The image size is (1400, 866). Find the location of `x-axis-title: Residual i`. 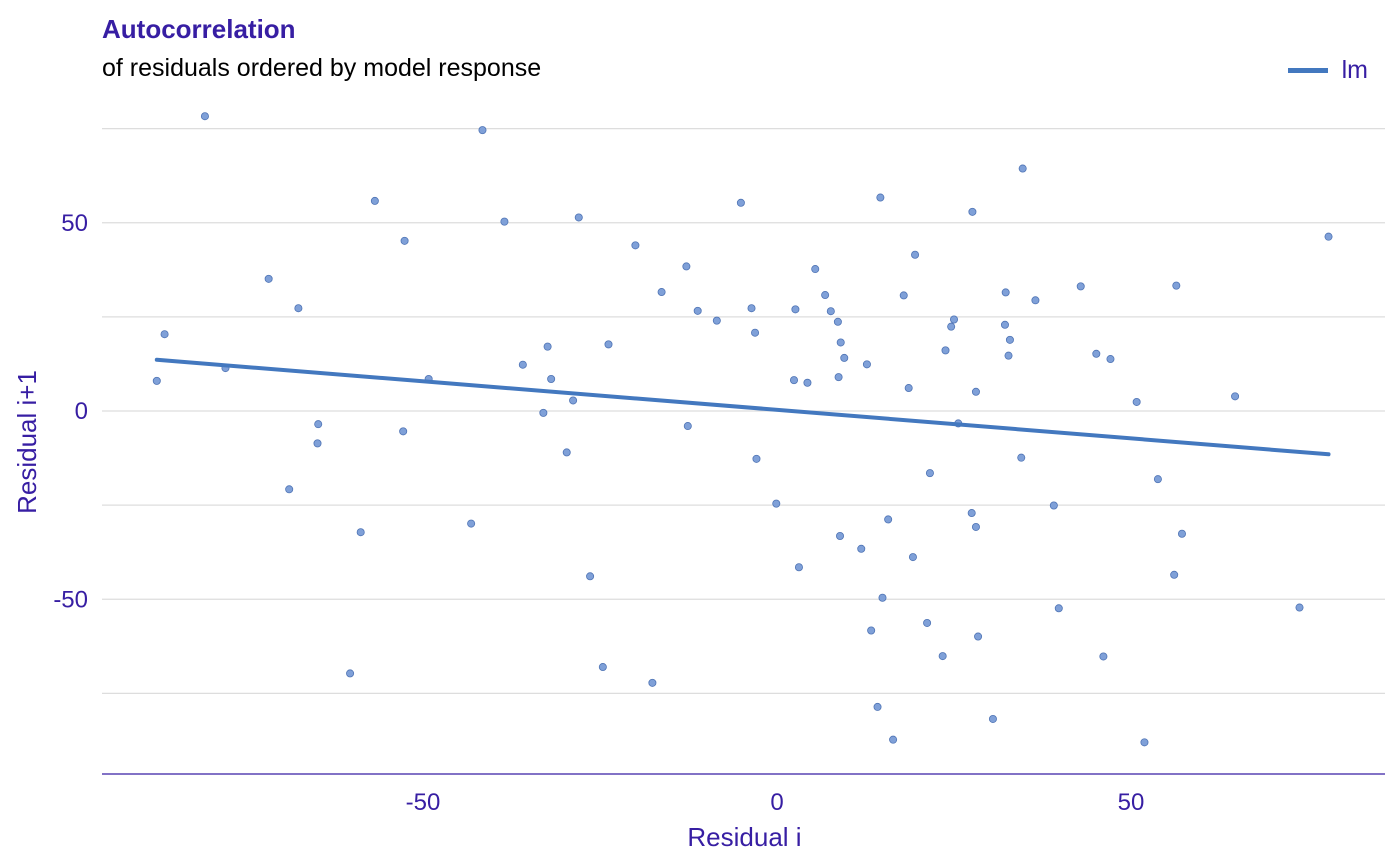

x-axis-title: Residual i is located at coordinates (744, 837).